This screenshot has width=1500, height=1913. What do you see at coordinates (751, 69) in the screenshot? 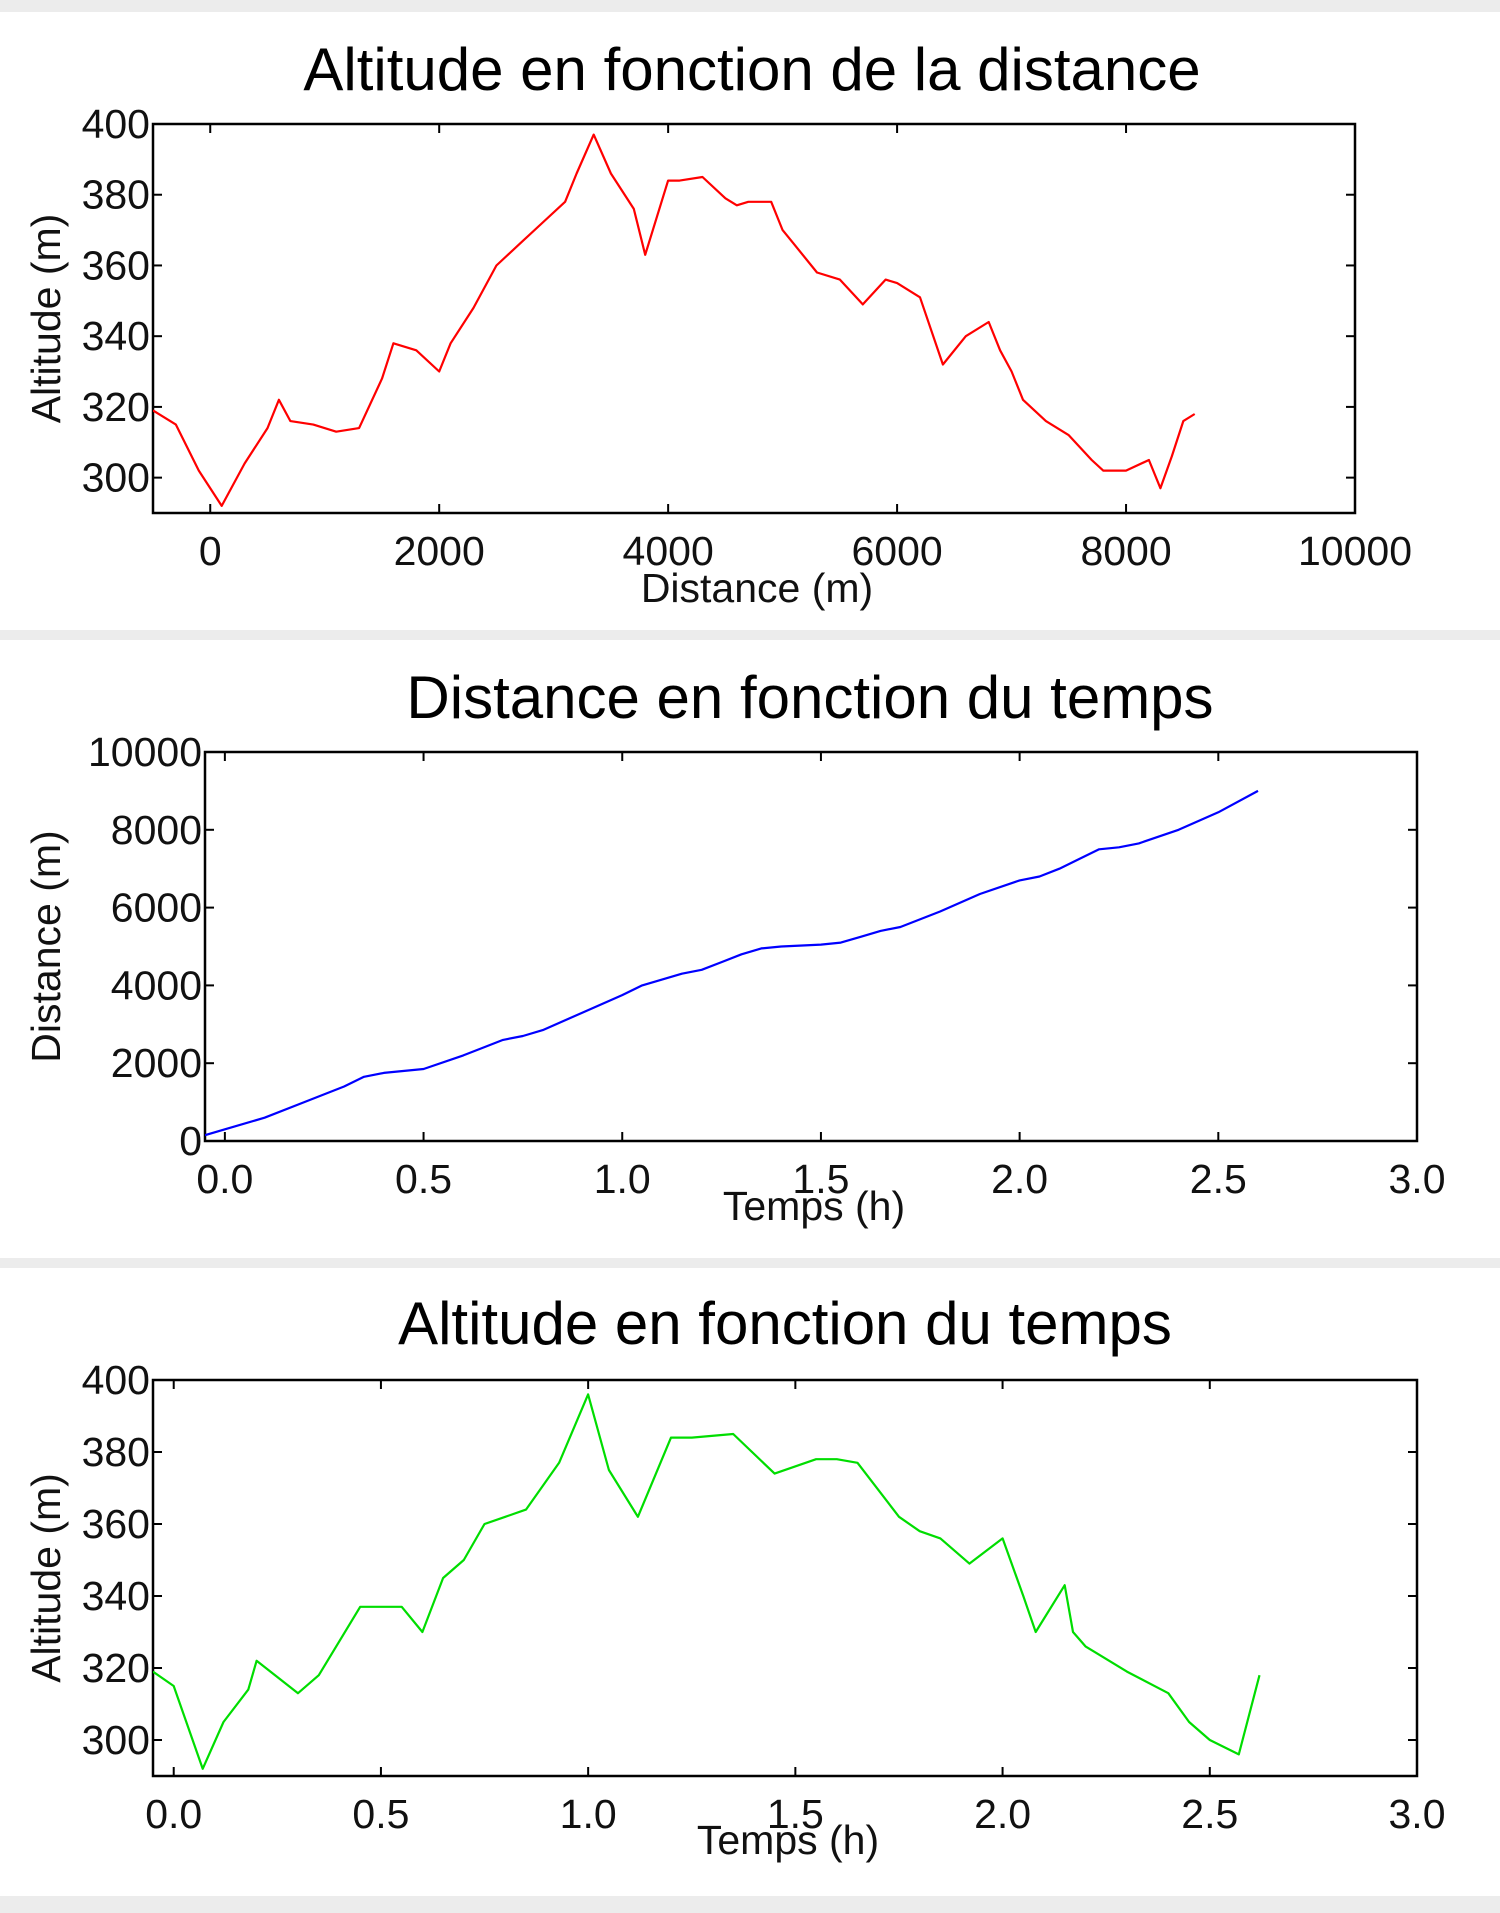
I see `chart-title: Altitude en fonction de la distance` at bounding box center [751, 69].